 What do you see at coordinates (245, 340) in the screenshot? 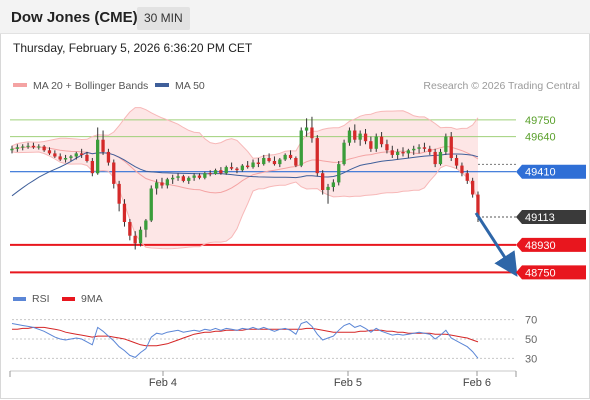
I see `rsi-line` at bounding box center [245, 340].